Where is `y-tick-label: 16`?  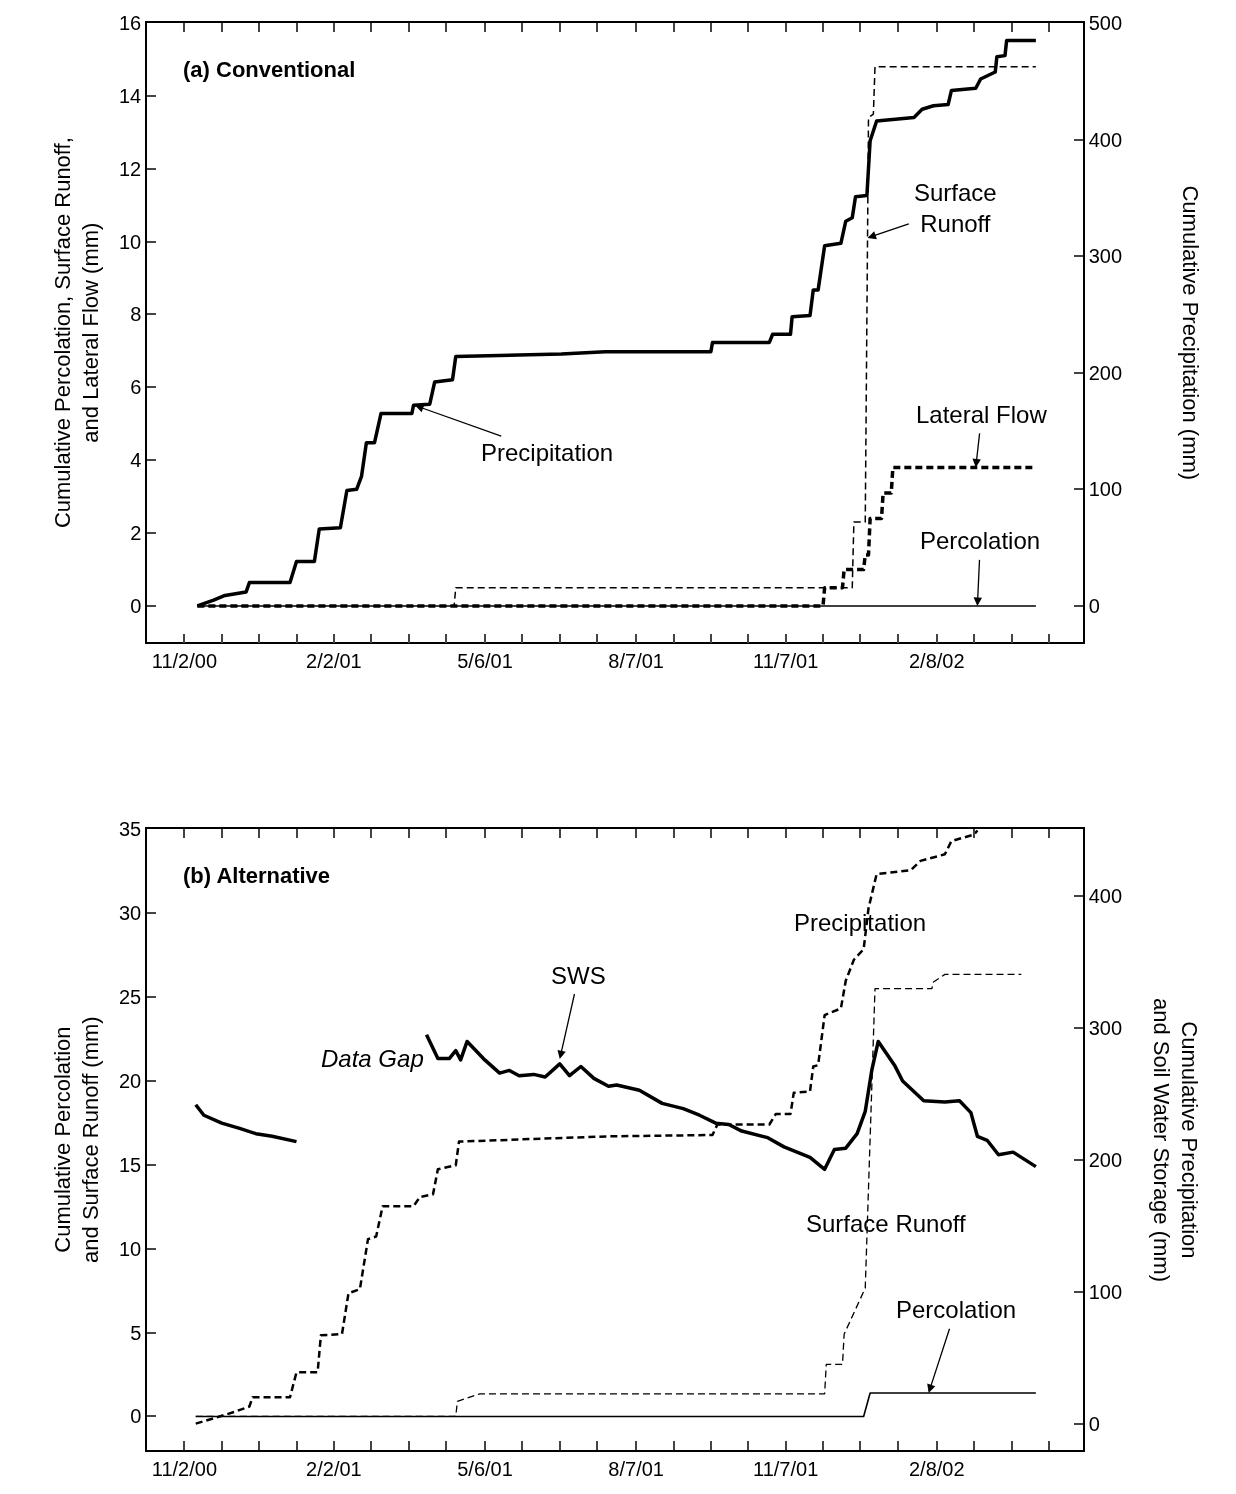 y-tick-label: 16 is located at coordinates (130, 23).